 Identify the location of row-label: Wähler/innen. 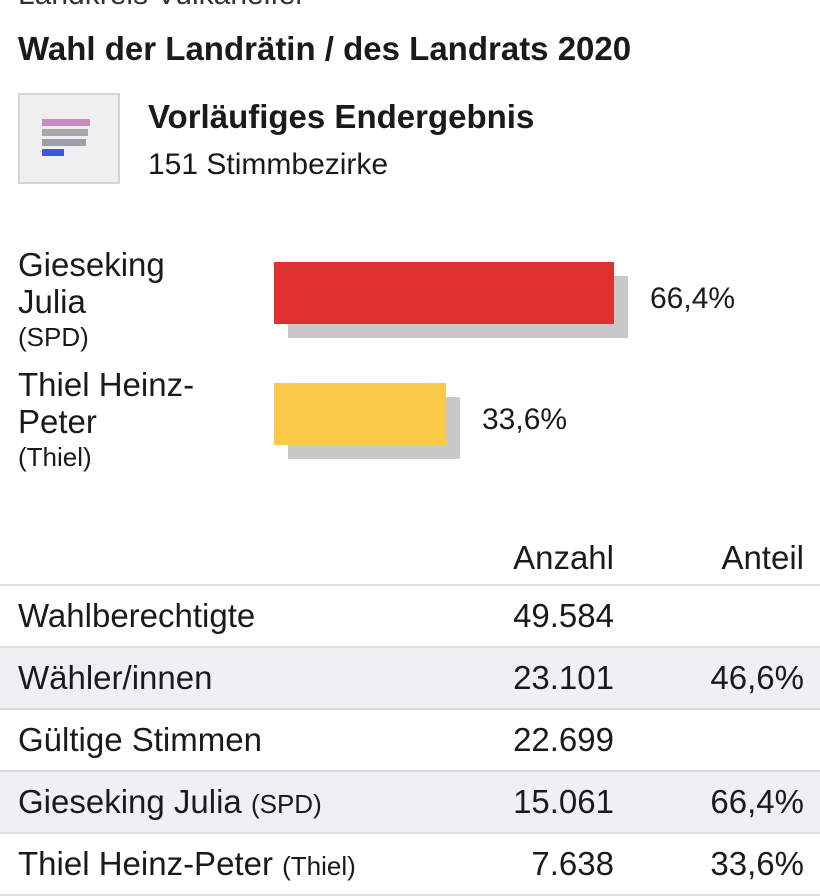
(229, 678).